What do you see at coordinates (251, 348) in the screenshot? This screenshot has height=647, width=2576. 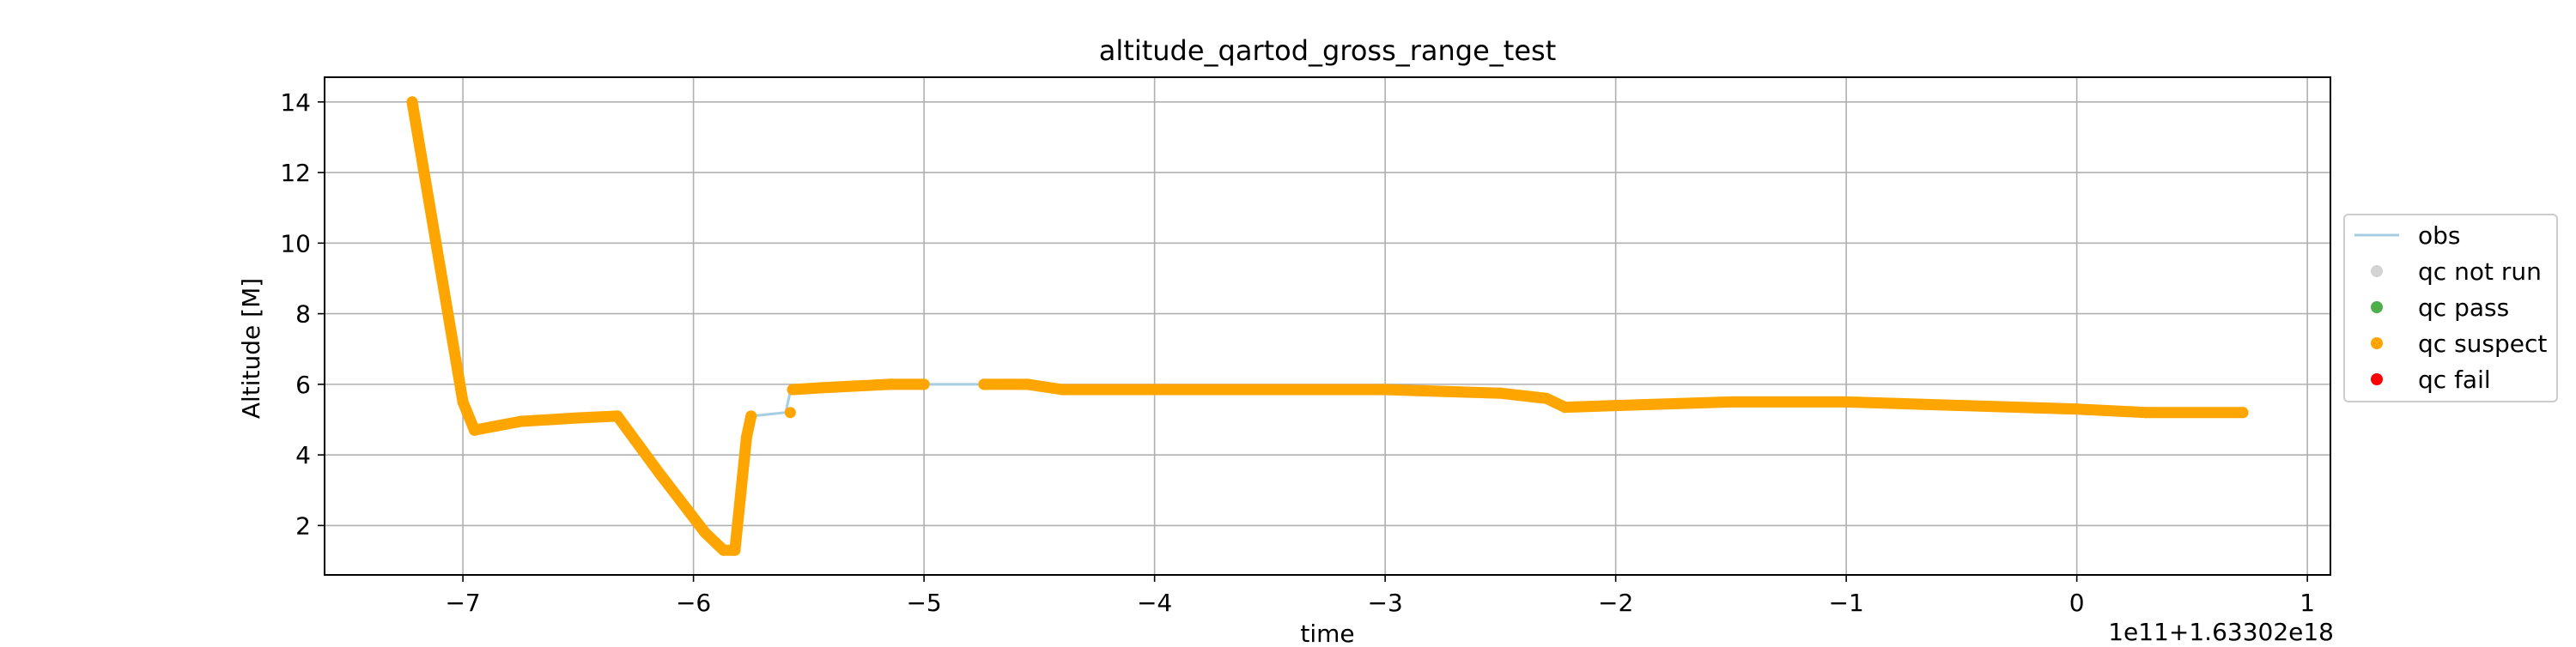 I see `y-axis-label: Altitude [M]` at bounding box center [251, 348].